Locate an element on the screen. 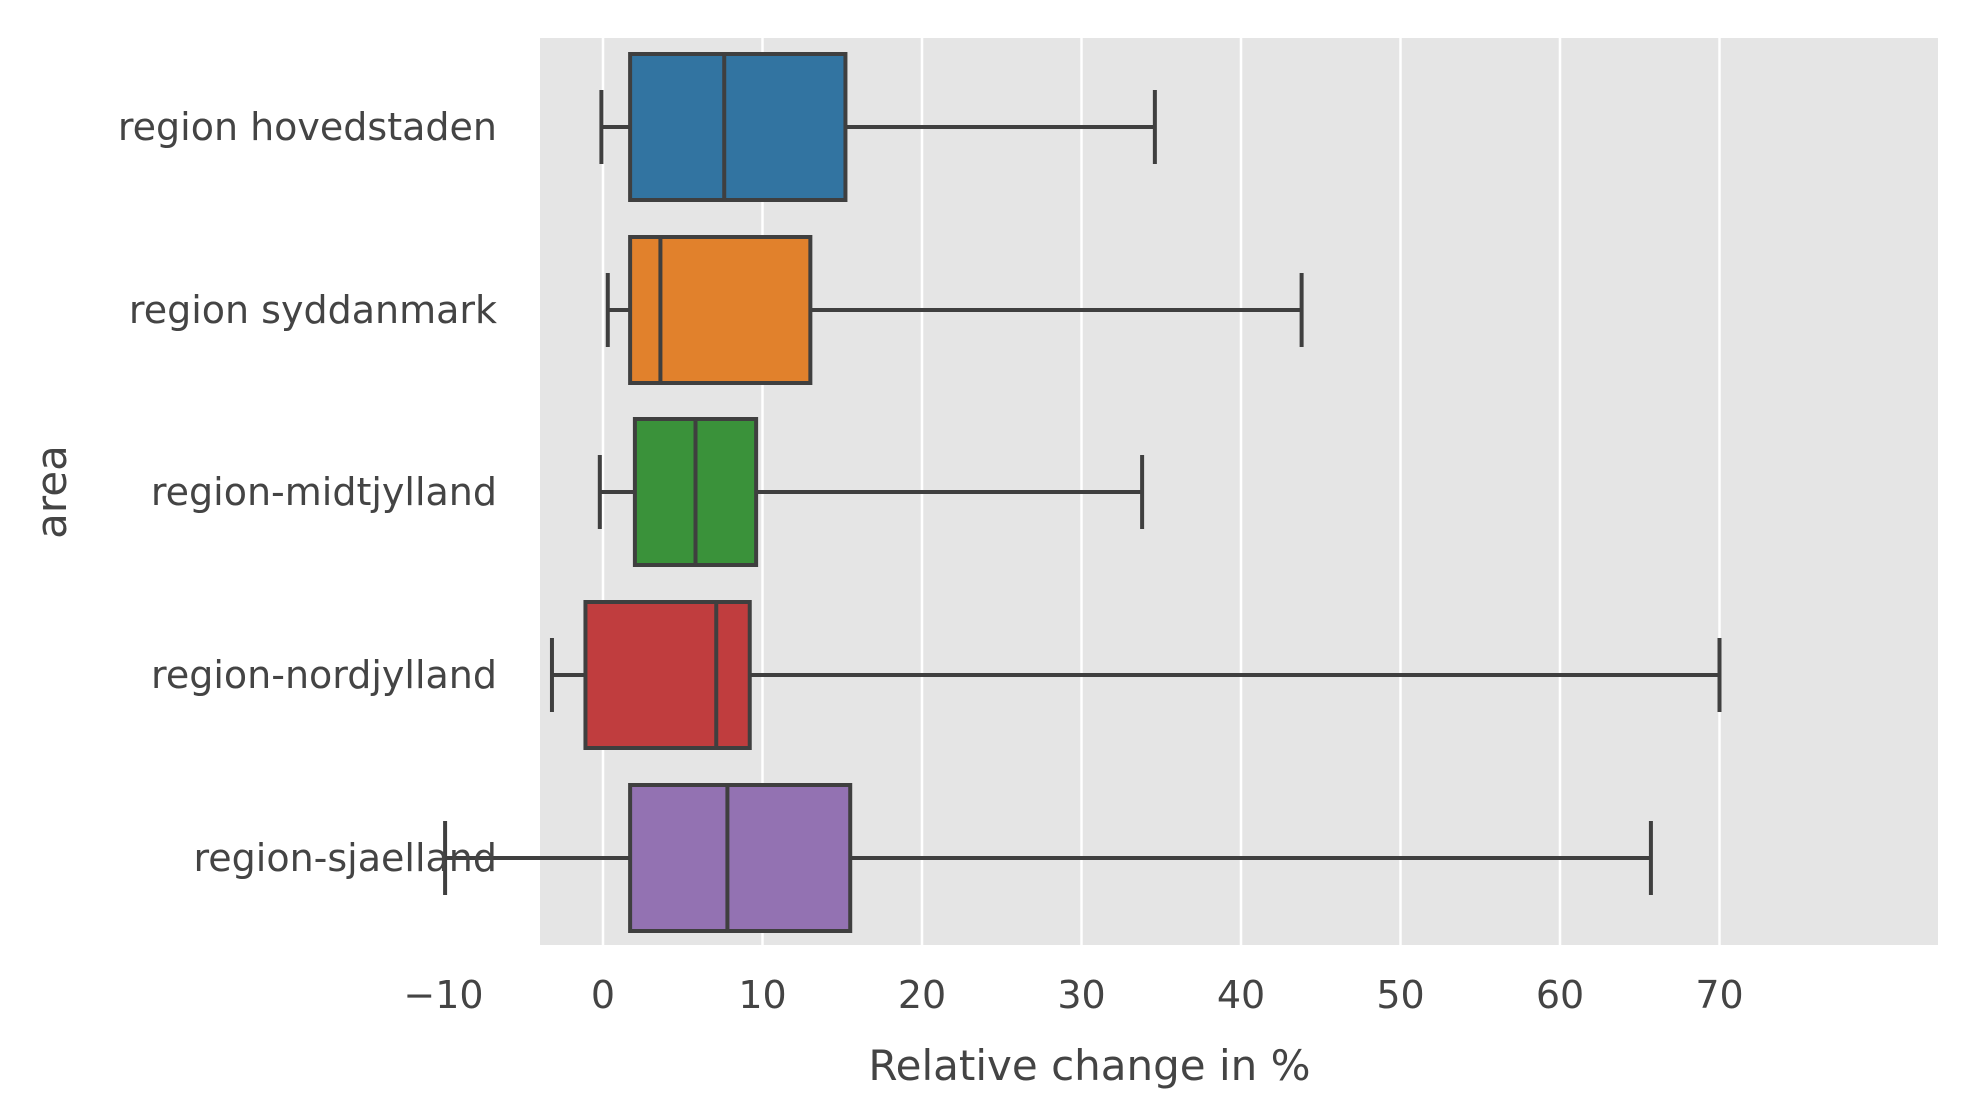  x-tick-label: 30 is located at coordinates (1081, 995).